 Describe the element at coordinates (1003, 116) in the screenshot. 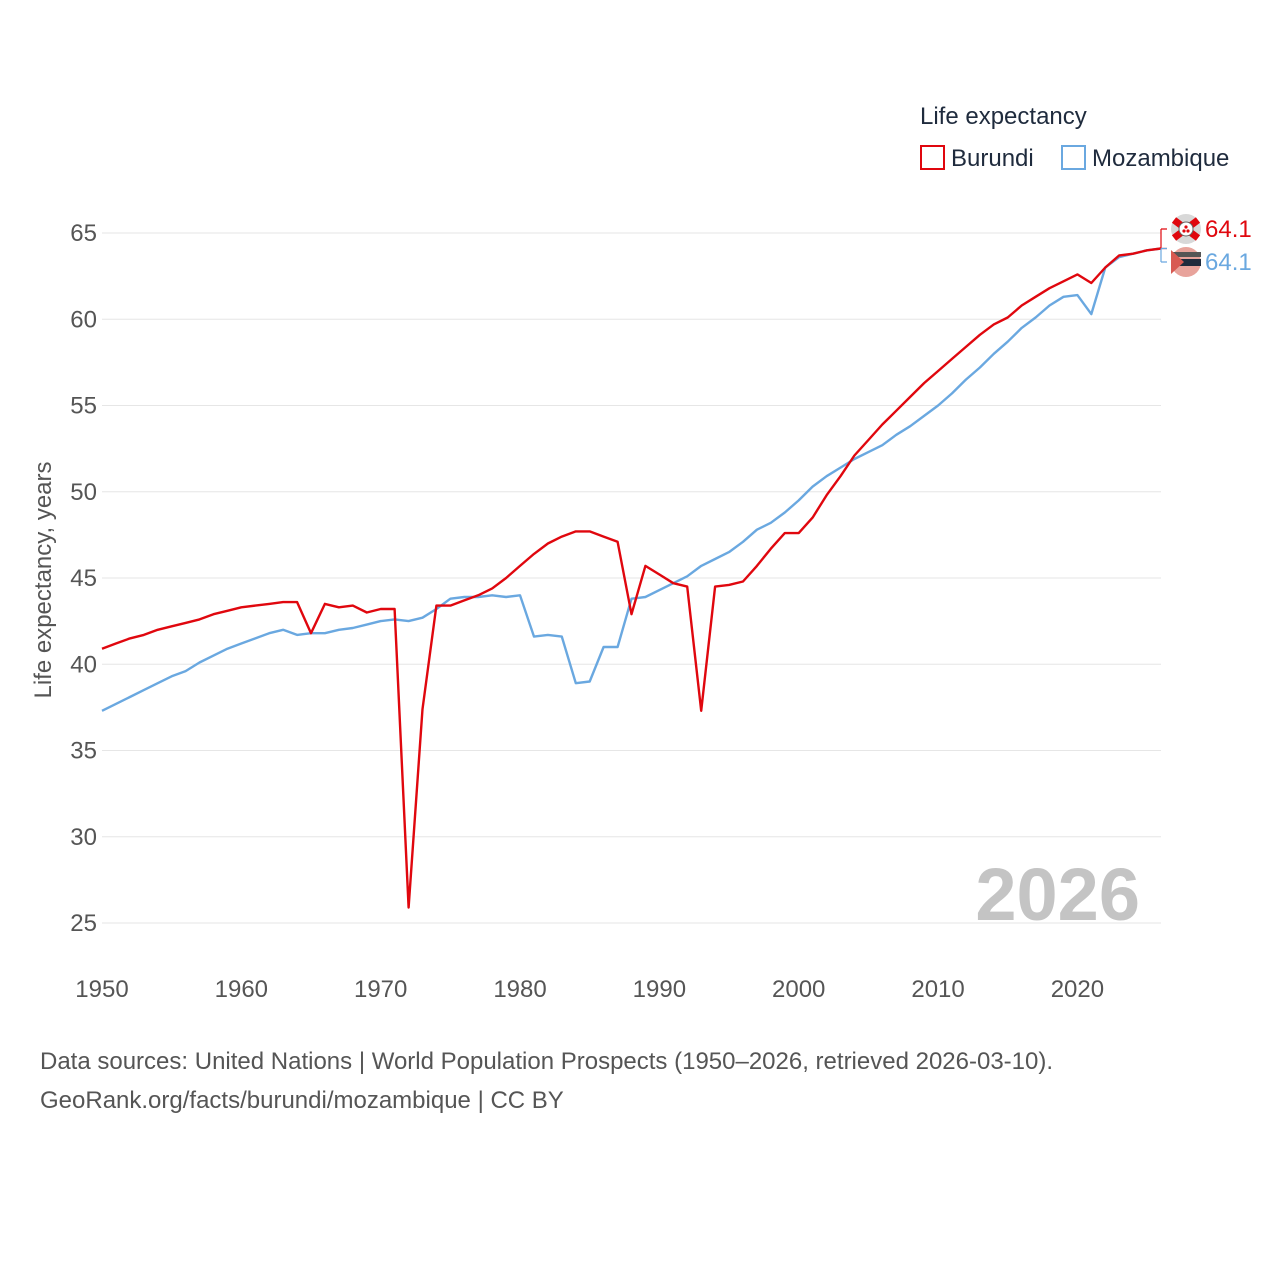

I see `legend-title: Life expectancy` at that location.